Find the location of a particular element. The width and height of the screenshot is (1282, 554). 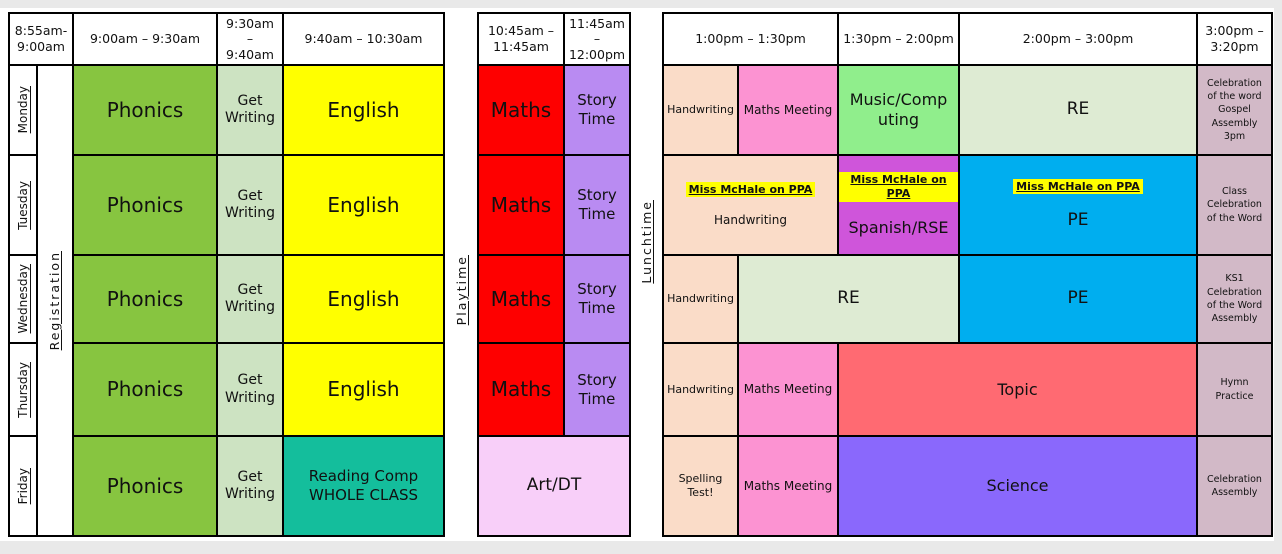

friday-reading-comp-cell: Reading Comp WHOLE CLASS is located at coordinates (363, 486).